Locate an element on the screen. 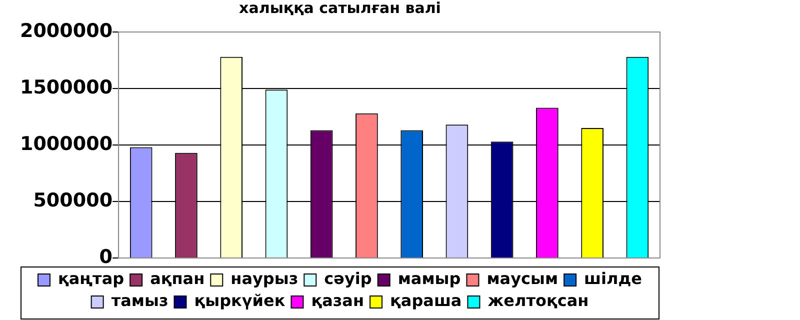 The width and height of the screenshot is (800, 320). y-tick-label: 1500000 is located at coordinates (66, 87).